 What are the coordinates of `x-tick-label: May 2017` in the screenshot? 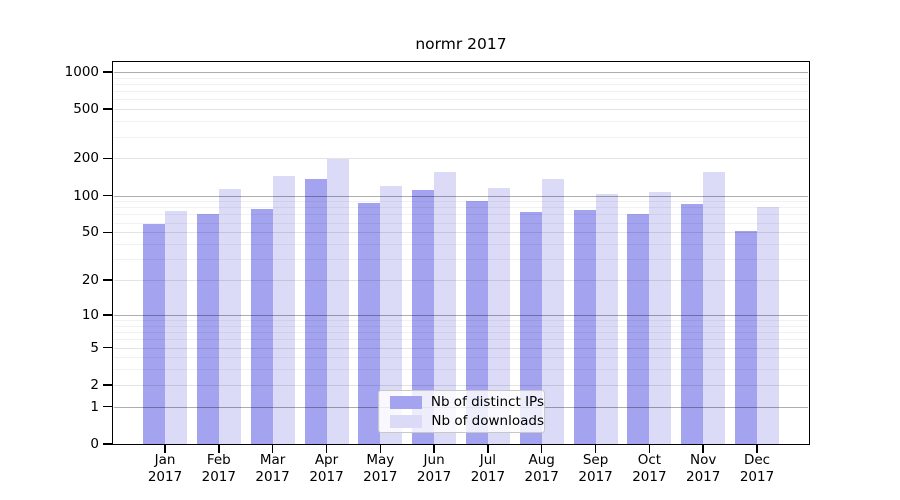 It's located at (380, 468).